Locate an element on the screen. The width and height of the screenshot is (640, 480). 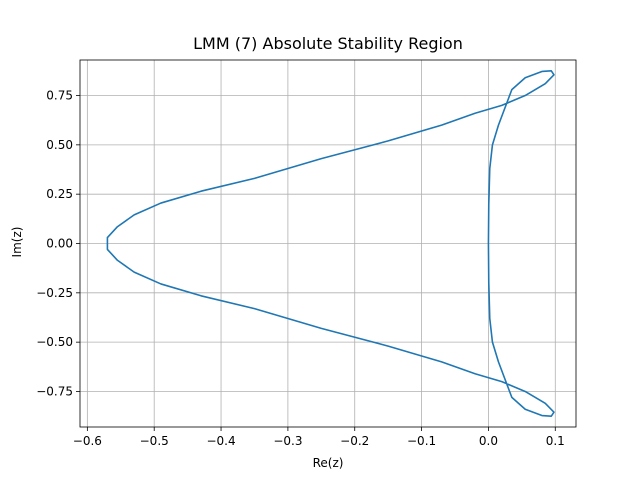
y-tick-label: −0.50 is located at coordinates (54, 342).